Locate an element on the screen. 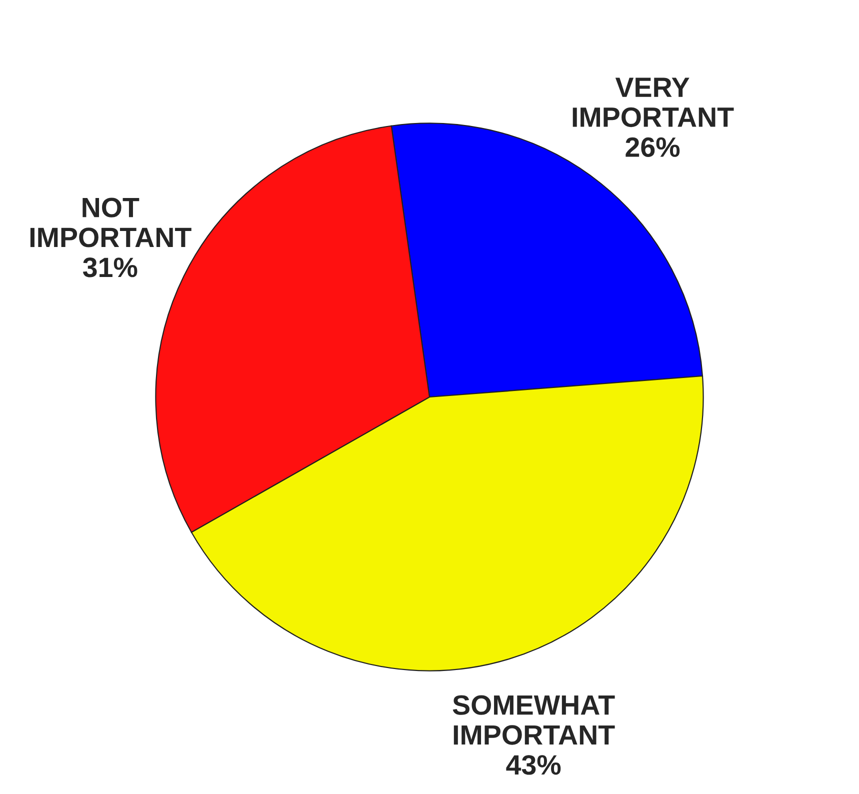  data-label: 43% is located at coordinates (533, 765).